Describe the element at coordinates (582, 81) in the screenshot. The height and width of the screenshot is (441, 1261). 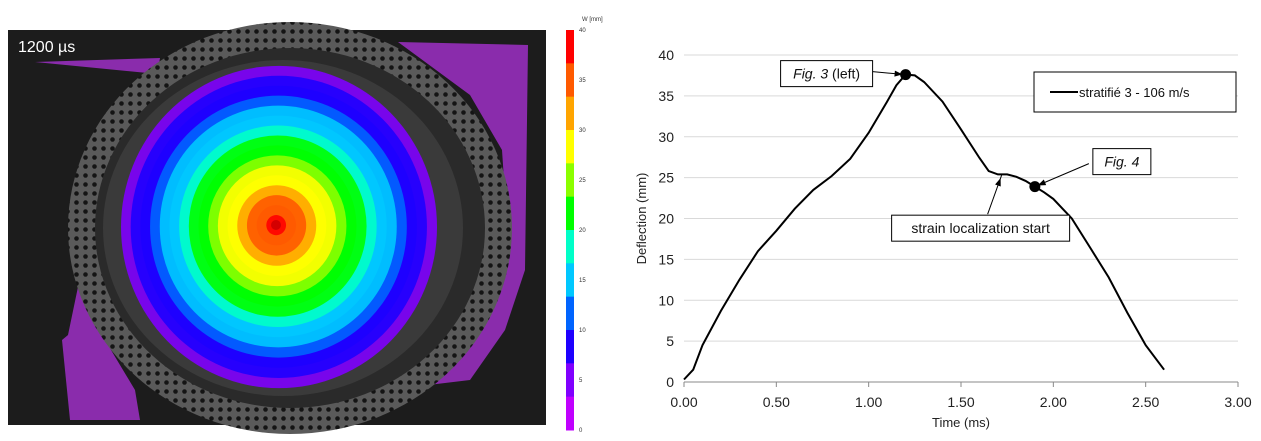
I see `colorbar-tick-label: 35` at that location.